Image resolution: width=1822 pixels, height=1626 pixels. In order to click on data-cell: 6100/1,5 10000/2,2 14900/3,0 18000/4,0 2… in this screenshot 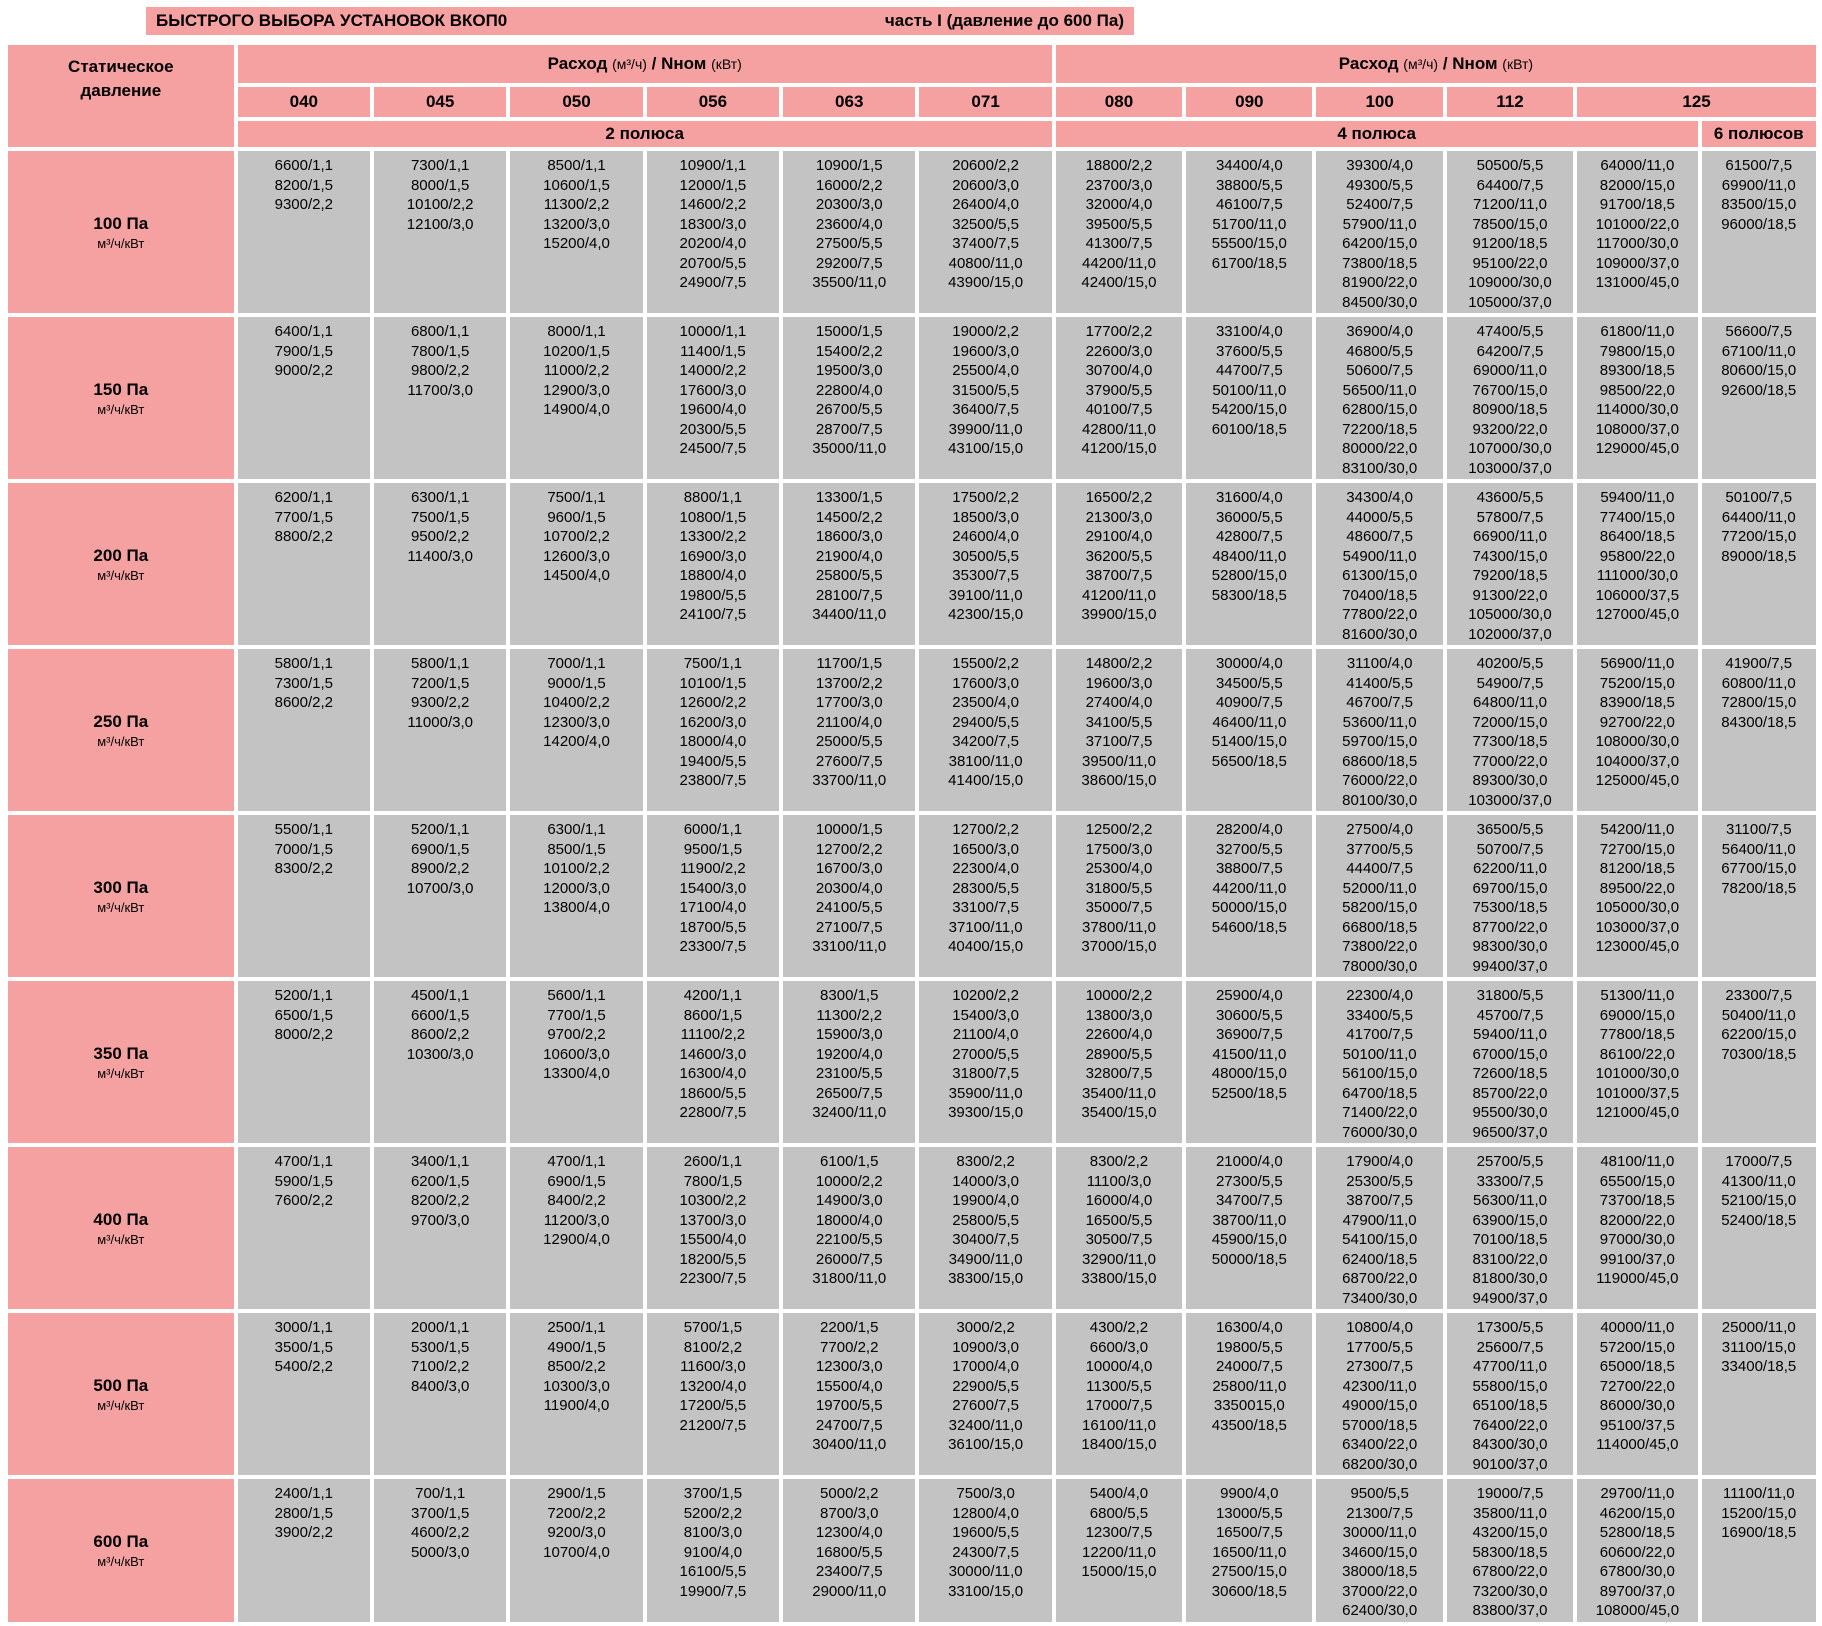, I will do `click(849, 1228)`.